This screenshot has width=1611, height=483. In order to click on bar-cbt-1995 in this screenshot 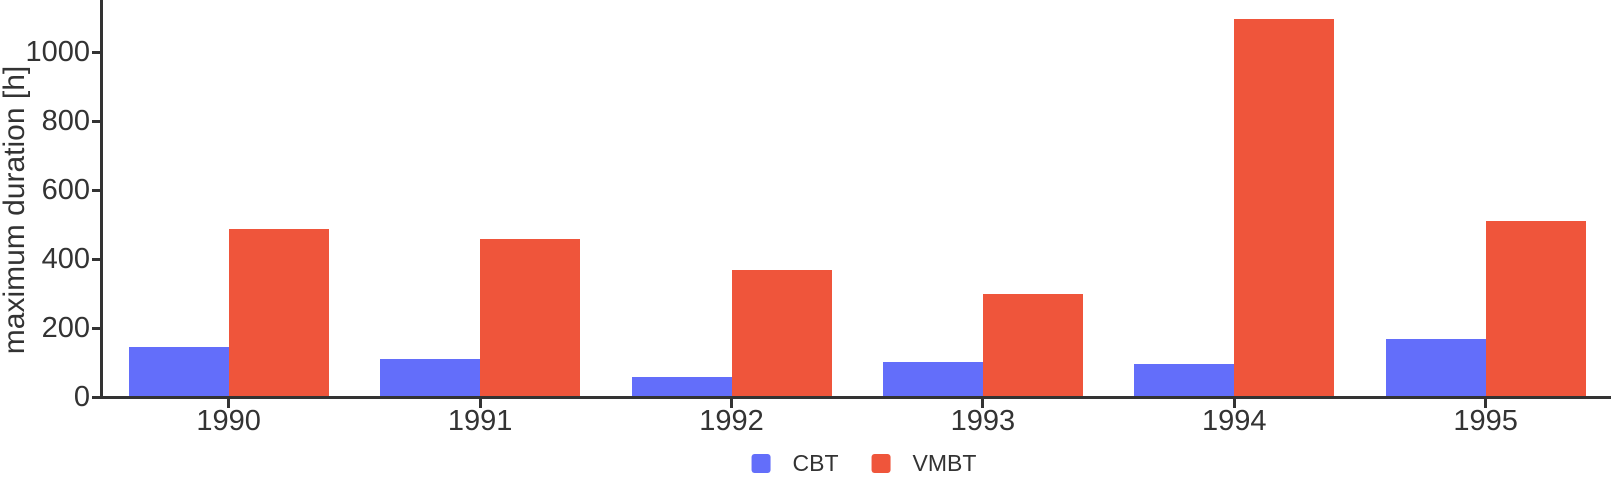, I will do `click(1435, 368)`.